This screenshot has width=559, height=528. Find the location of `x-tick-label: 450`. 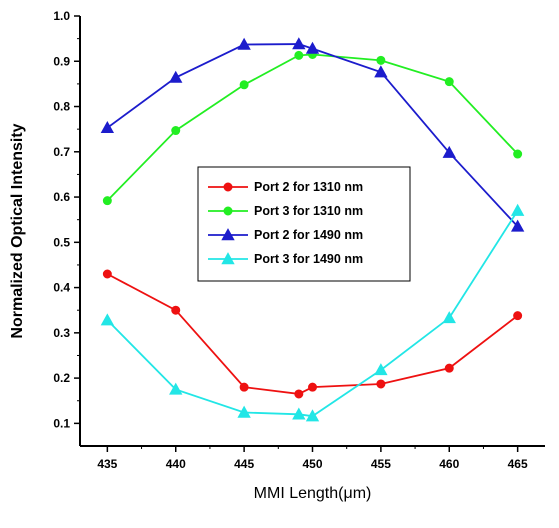

x-tick-label: 450 is located at coordinates (312, 464).